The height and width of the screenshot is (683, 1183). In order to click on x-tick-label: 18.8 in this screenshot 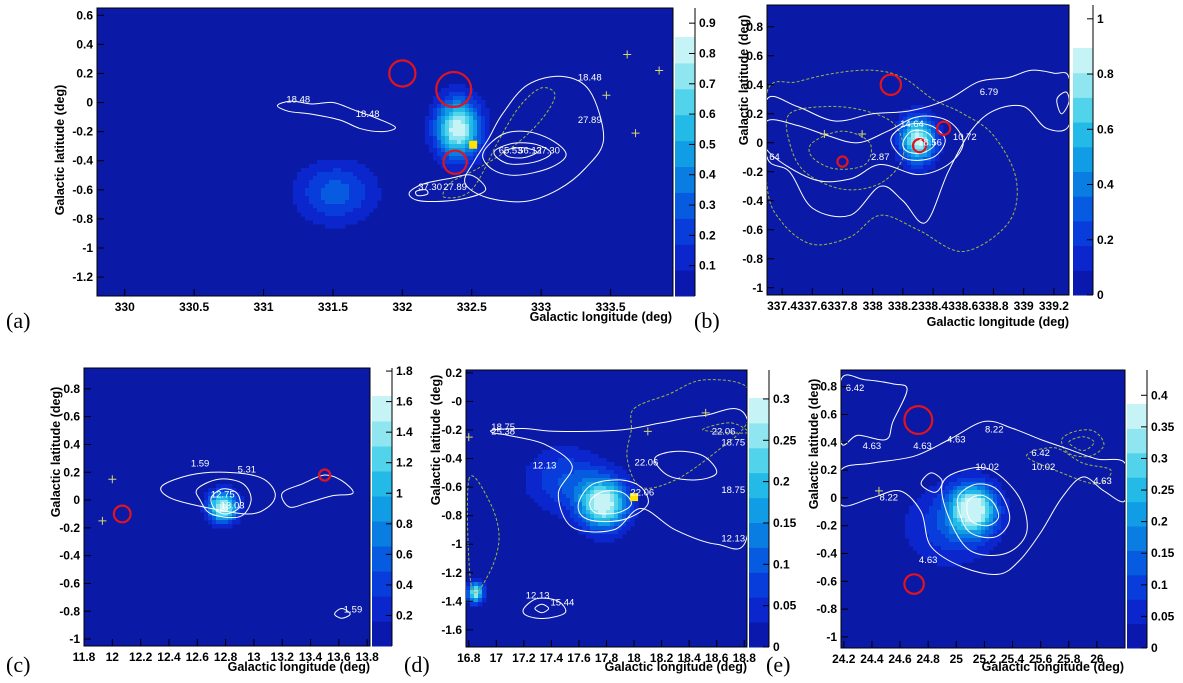, I will do `click(745, 658)`.